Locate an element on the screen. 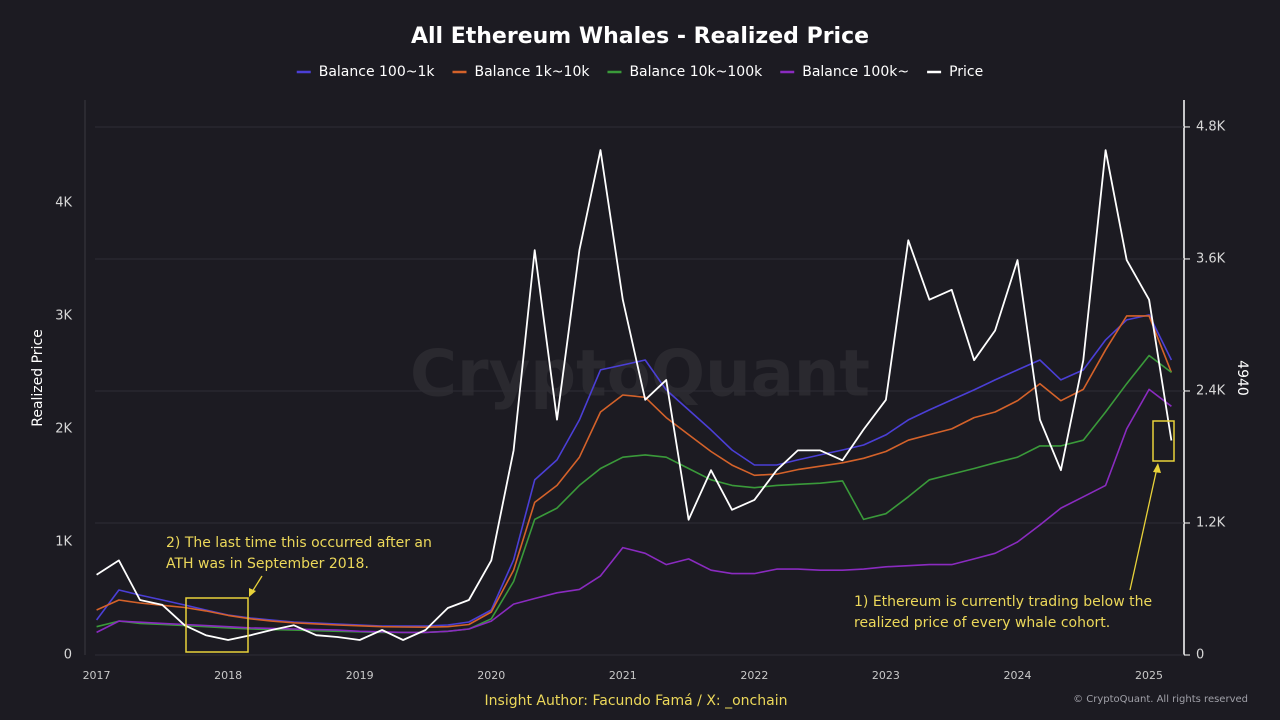  legend-label: Balance 1k~10k is located at coordinates (533, 72).